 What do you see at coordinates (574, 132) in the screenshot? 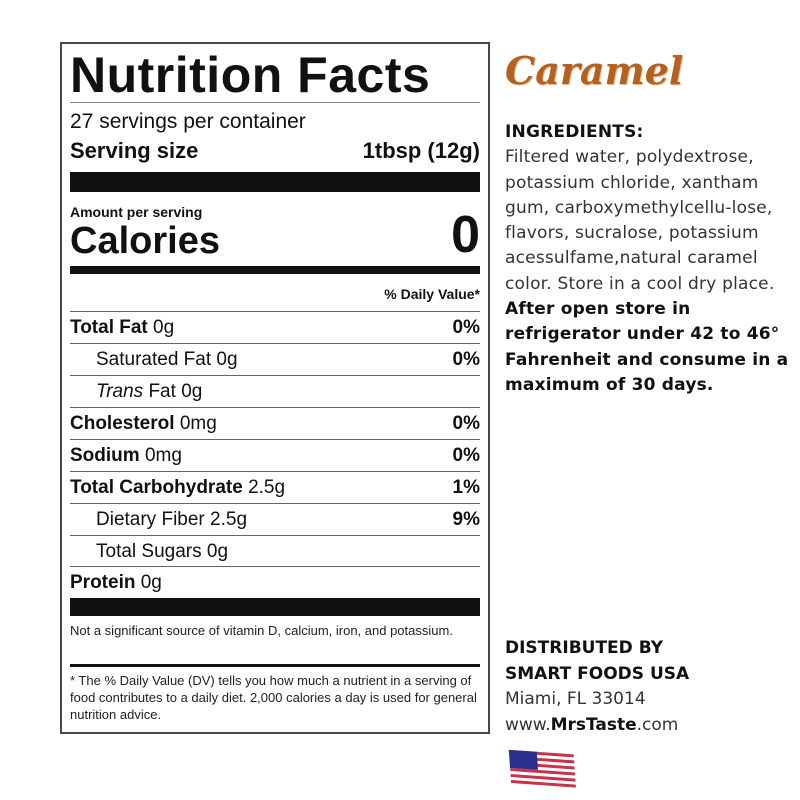
I see `ingredients-heading: INGREDIENTS:` at bounding box center [574, 132].